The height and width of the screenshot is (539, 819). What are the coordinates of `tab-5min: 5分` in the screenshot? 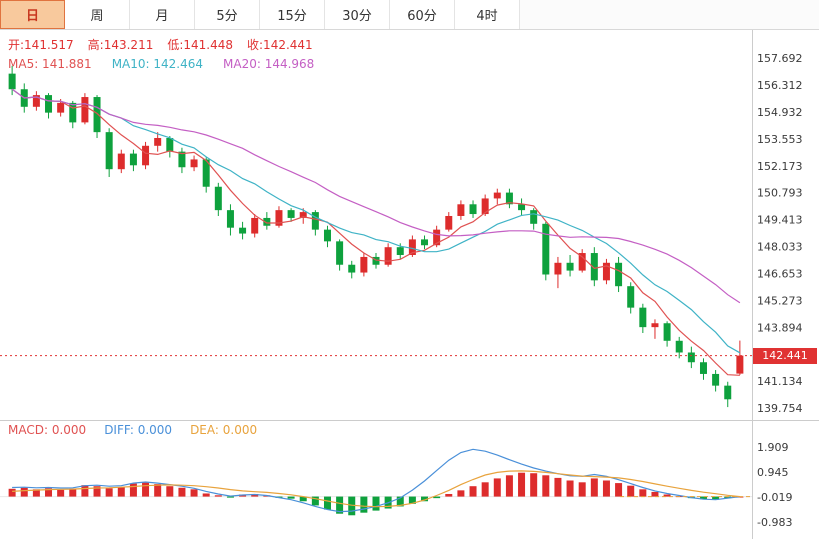 It's located at (227, 14).